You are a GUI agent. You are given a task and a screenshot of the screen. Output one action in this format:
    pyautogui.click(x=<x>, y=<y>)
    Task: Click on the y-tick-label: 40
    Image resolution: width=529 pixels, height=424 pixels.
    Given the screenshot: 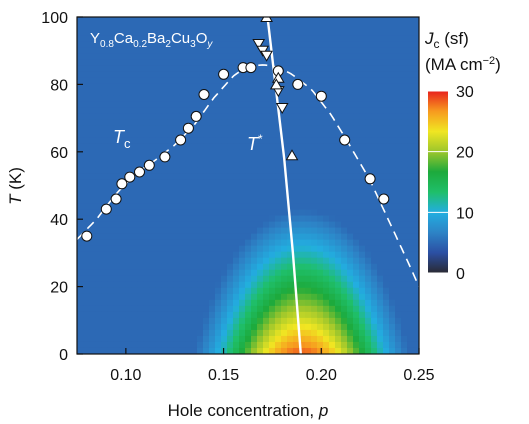 What is the action you would take?
    pyautogui.click(x=59, y=220)
    